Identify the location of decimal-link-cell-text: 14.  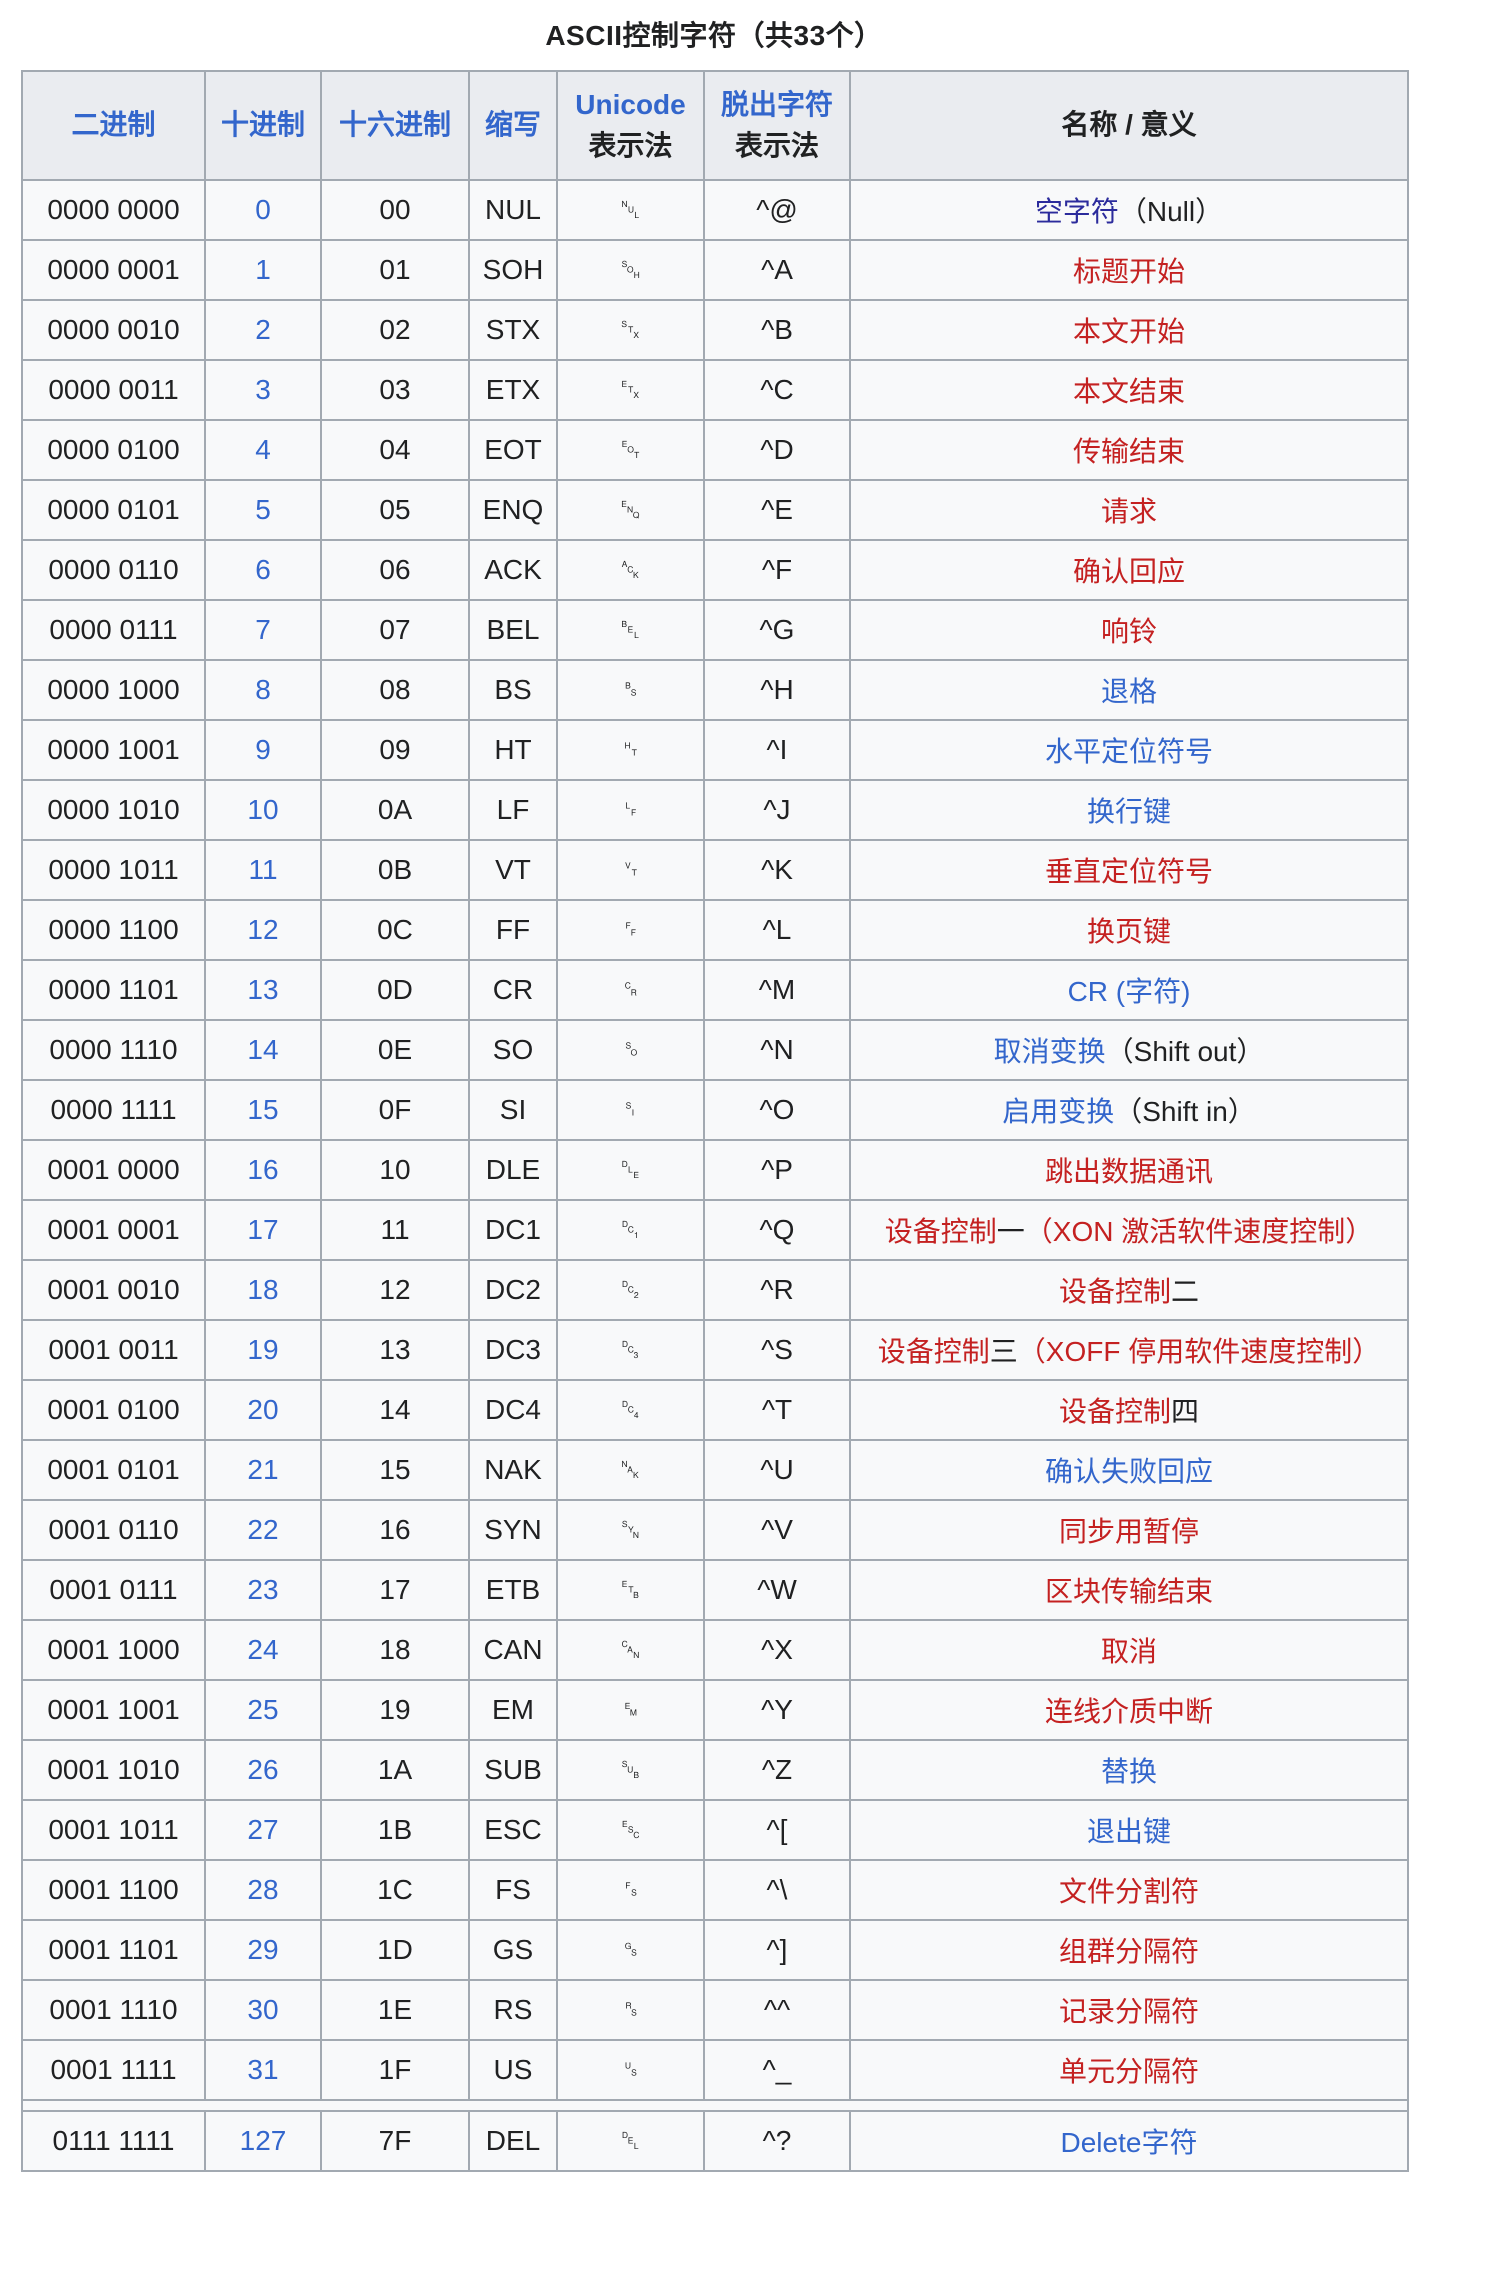
(263, 1049).